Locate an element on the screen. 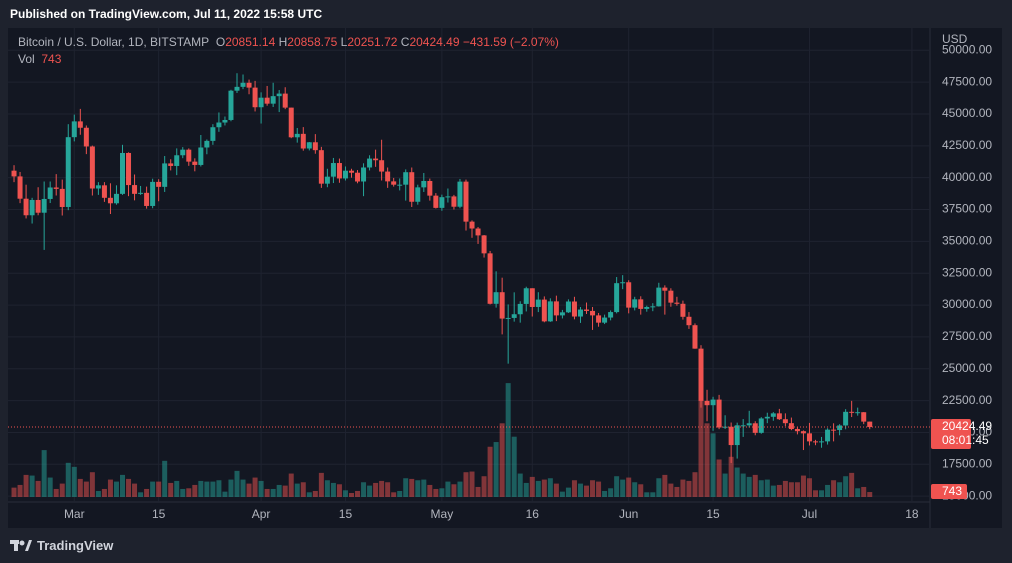 This screenshot has height=563, width=1012. x-tick-label: Jun is located at coordinates (628, 514).